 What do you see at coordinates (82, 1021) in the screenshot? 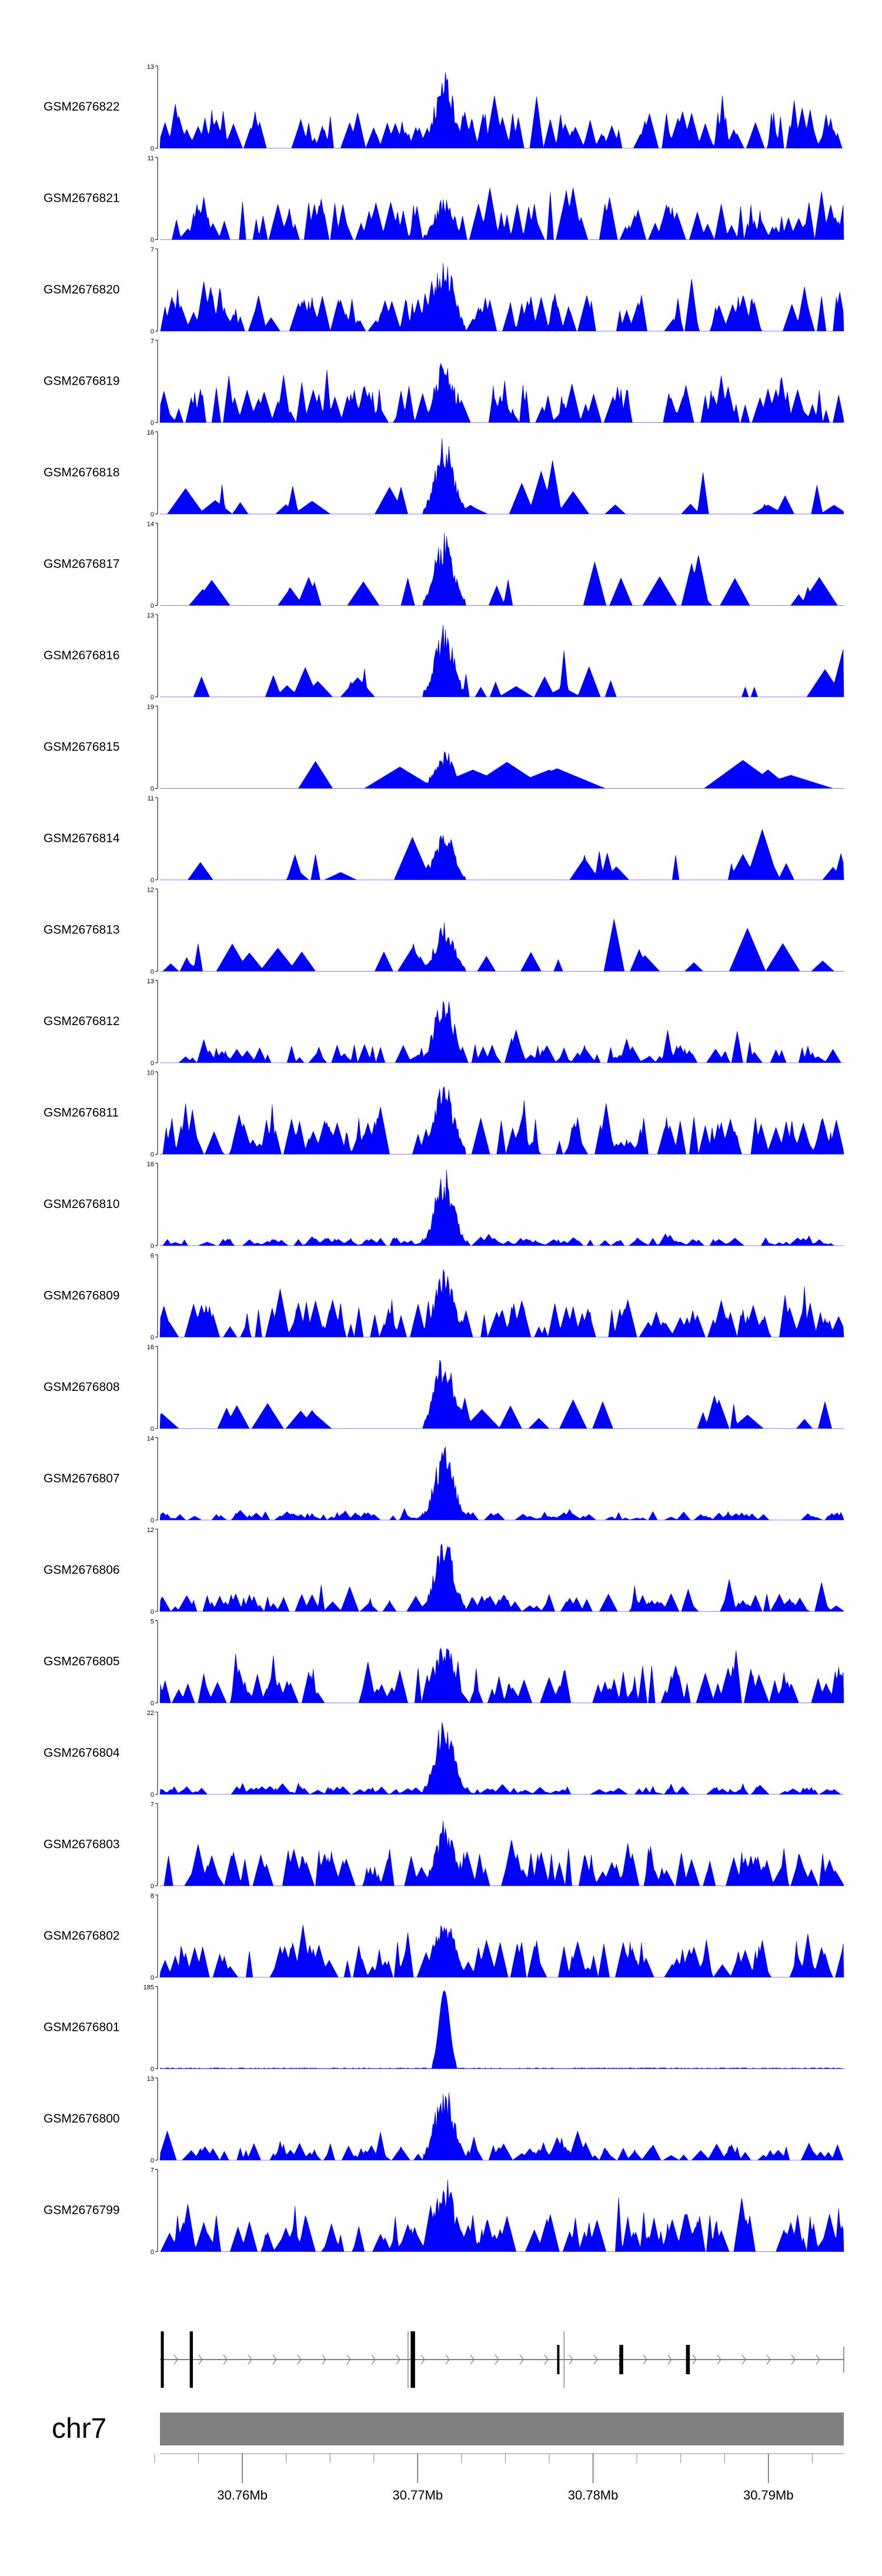
I see `track-label: GSM2676812` at bounding box center [82, 1021].